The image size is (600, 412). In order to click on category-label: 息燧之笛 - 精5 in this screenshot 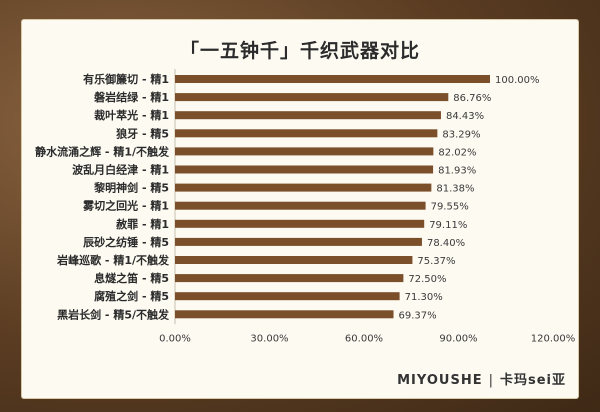, I will do `click(131, 278)`.